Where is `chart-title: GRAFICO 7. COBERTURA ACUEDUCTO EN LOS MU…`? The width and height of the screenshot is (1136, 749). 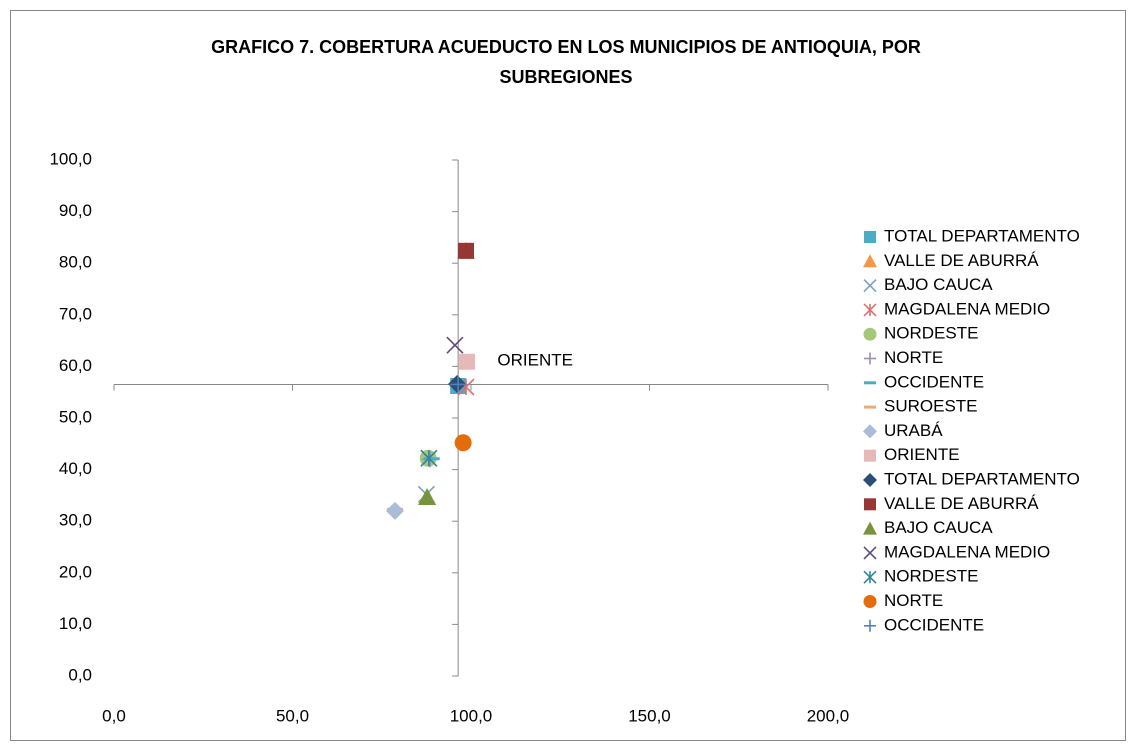 chart-title: GRAFICO 7. COBERTURA ACUEDUCTO EN LOS MU… is located at coordinates (566, 62).